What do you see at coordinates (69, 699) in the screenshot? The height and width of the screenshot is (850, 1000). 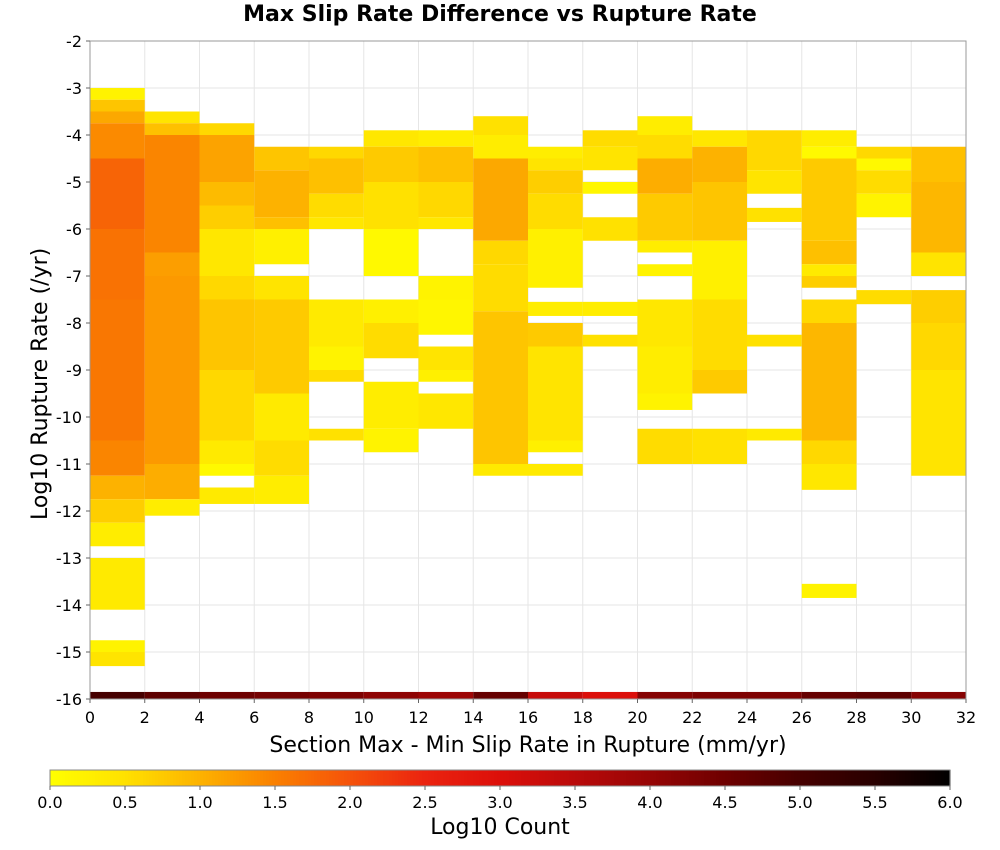 I see `y-tick-label: -16` at bounding box center [69, 699].